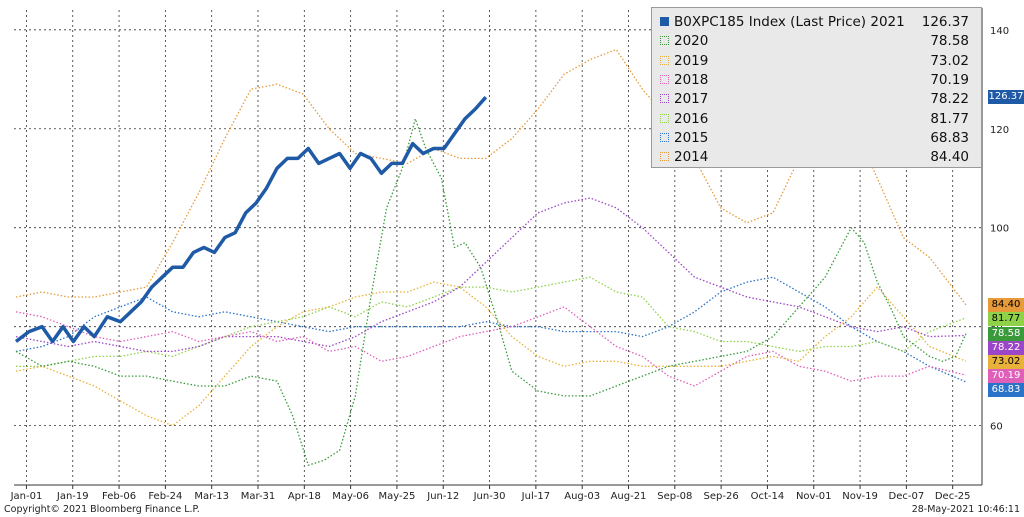  Describe the element at coordinates (1006, 347) in the screenshot. I see `last-value-badge: 78.22` at that location.